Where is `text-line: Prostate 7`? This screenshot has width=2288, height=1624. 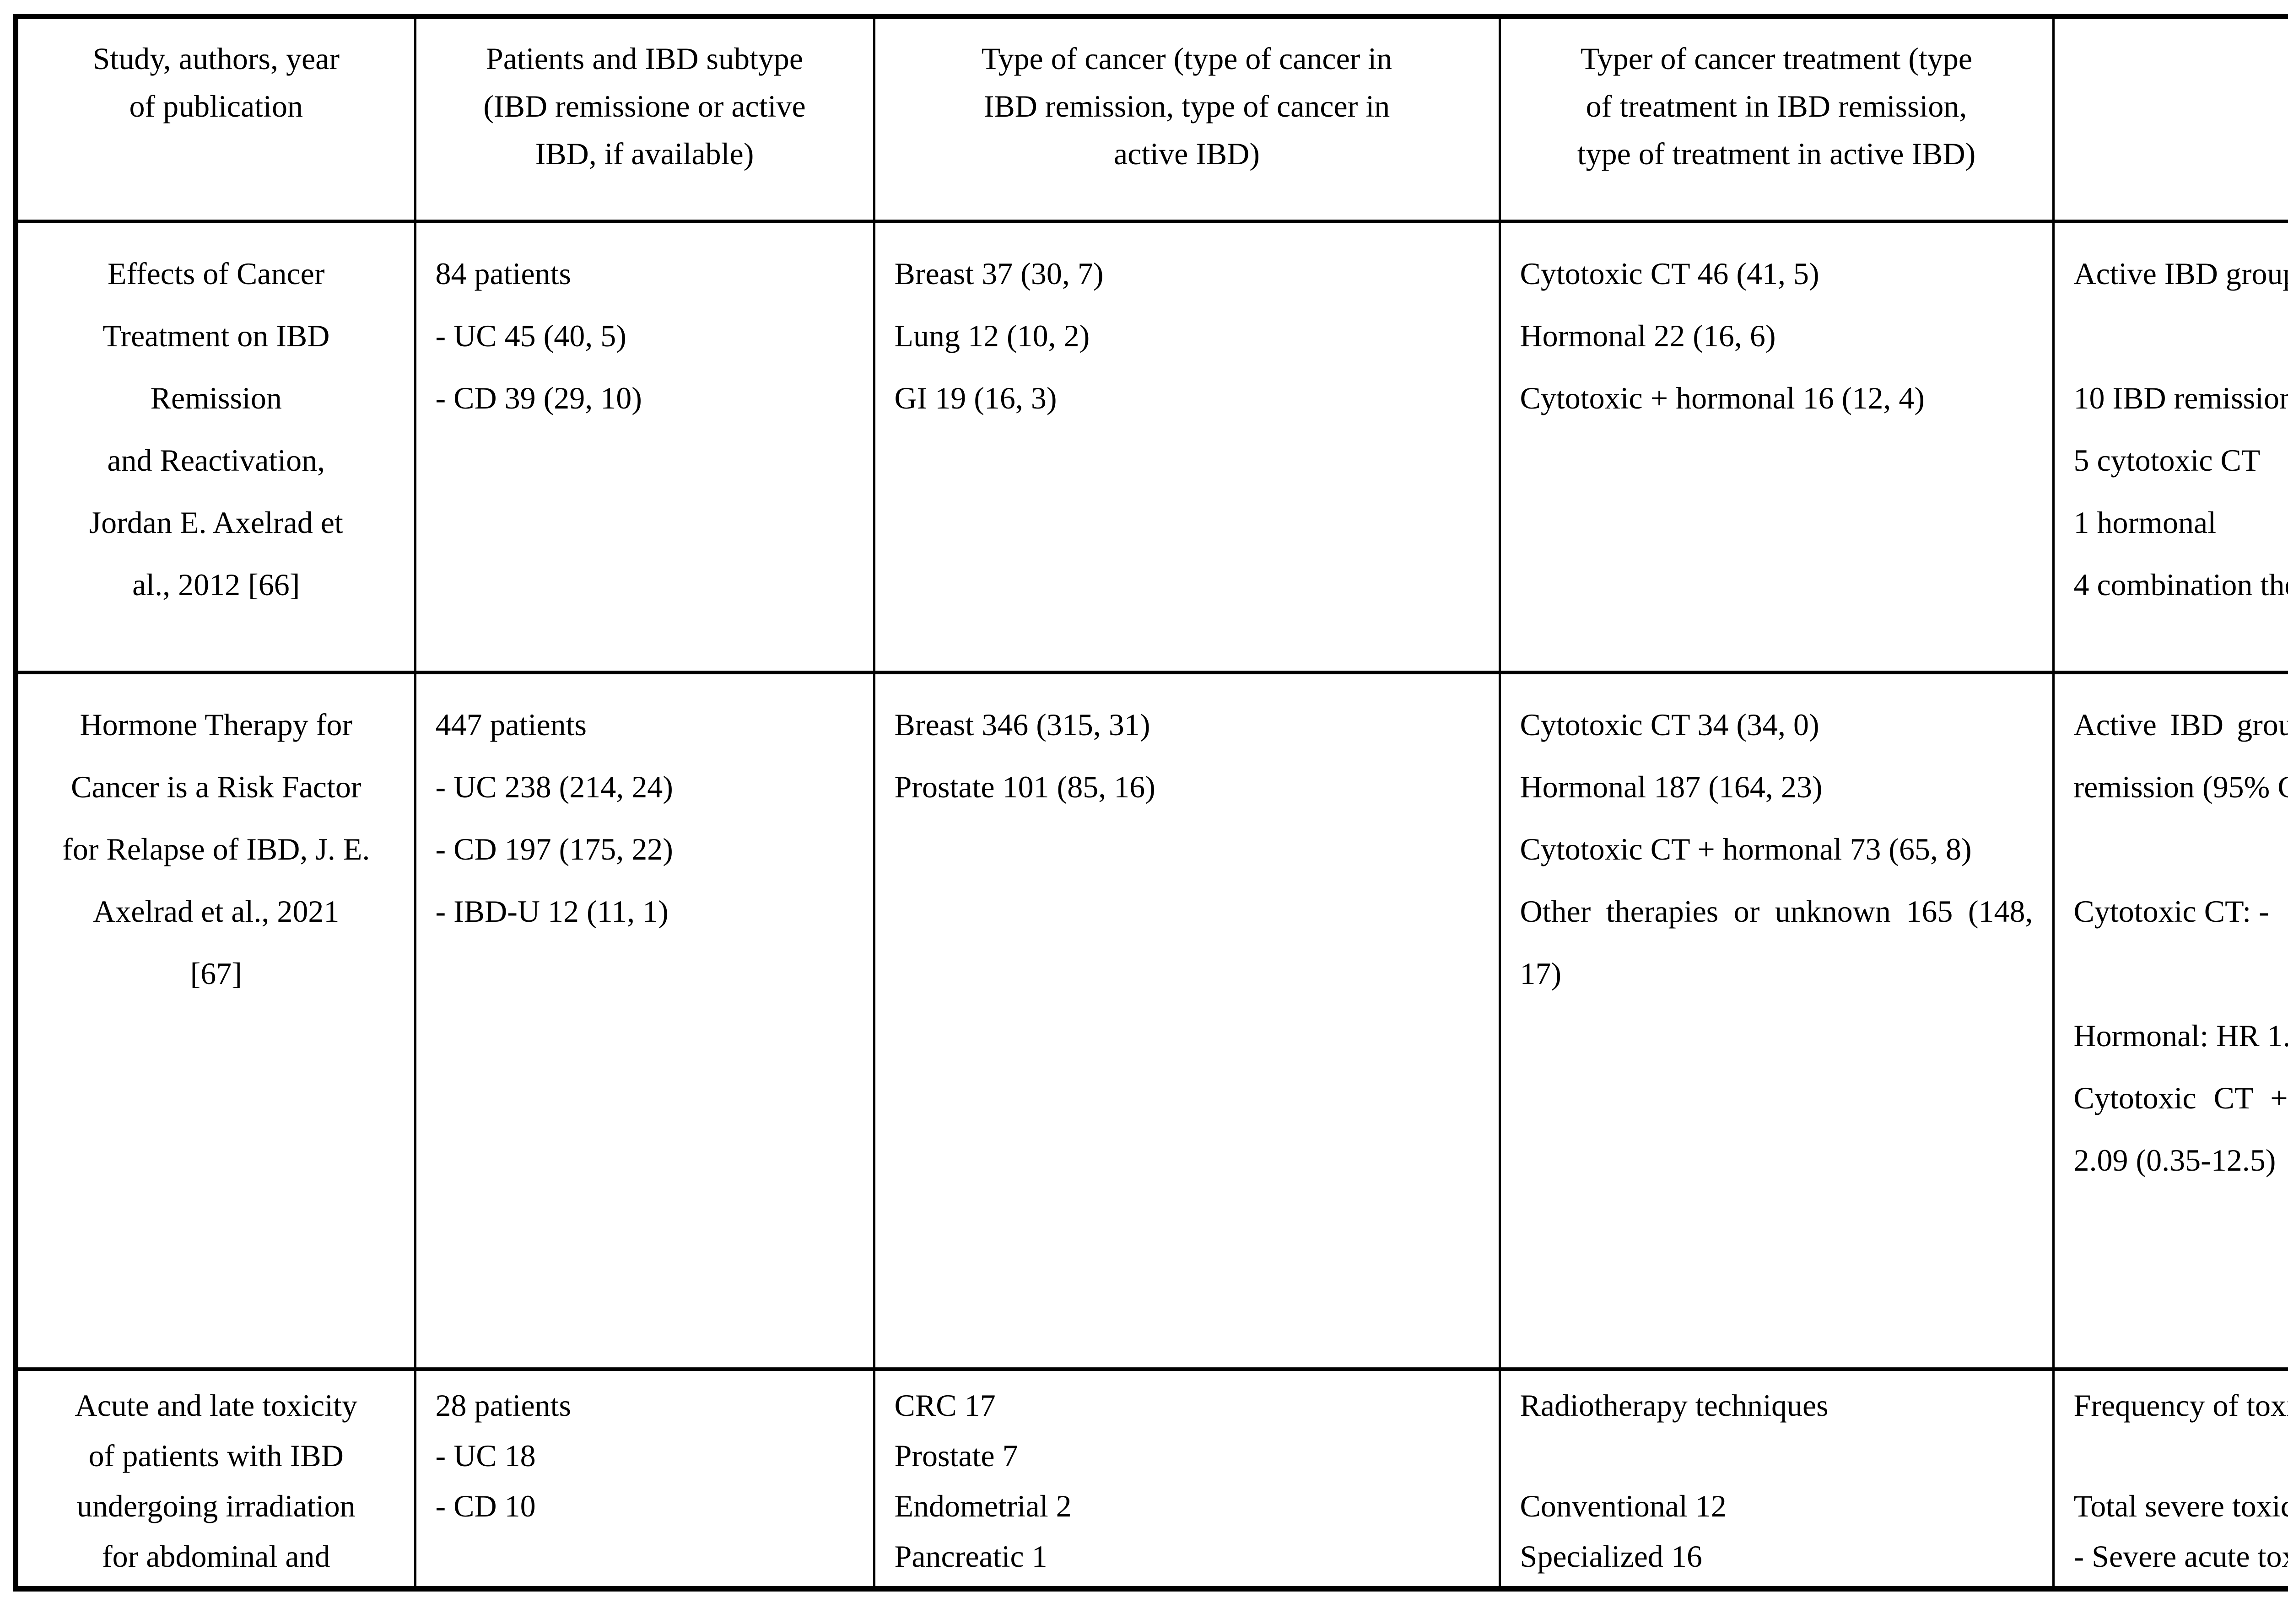 text-line: Prostate 7 is located at coordinates (956, 1455).